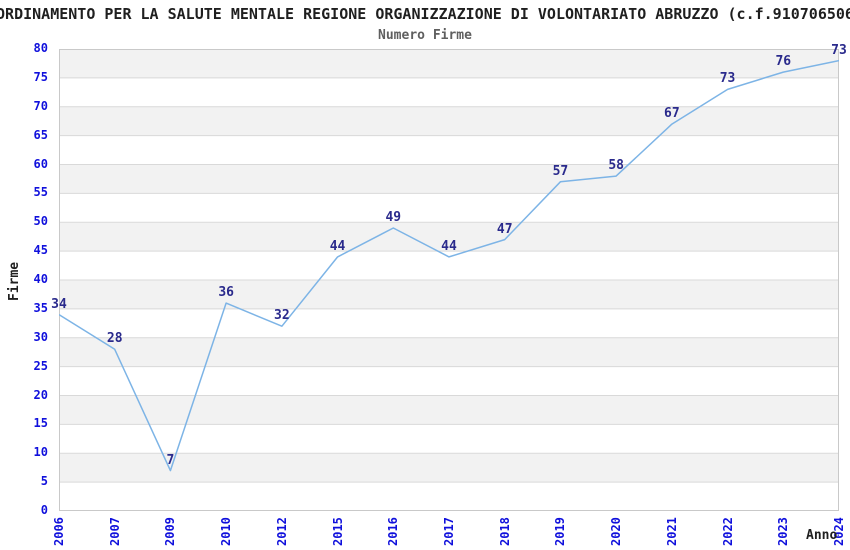 The height and width of the screenshot is (550, 850). Describe the element at coordinates (59, 304) in the screenshot. I see `data-label: 34` at that location.